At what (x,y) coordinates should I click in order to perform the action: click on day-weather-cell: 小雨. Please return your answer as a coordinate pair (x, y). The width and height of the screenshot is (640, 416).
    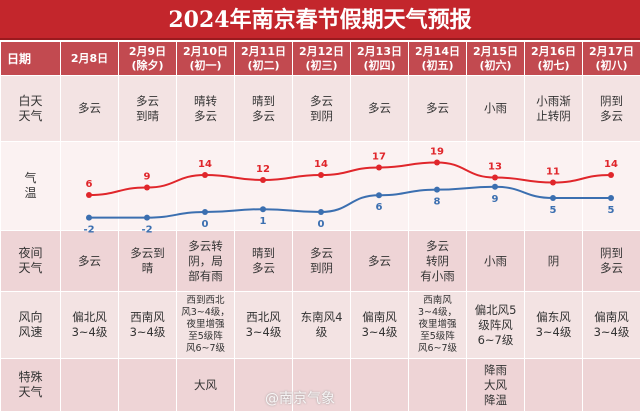
    Looking at the image, I should click on (495, 108).